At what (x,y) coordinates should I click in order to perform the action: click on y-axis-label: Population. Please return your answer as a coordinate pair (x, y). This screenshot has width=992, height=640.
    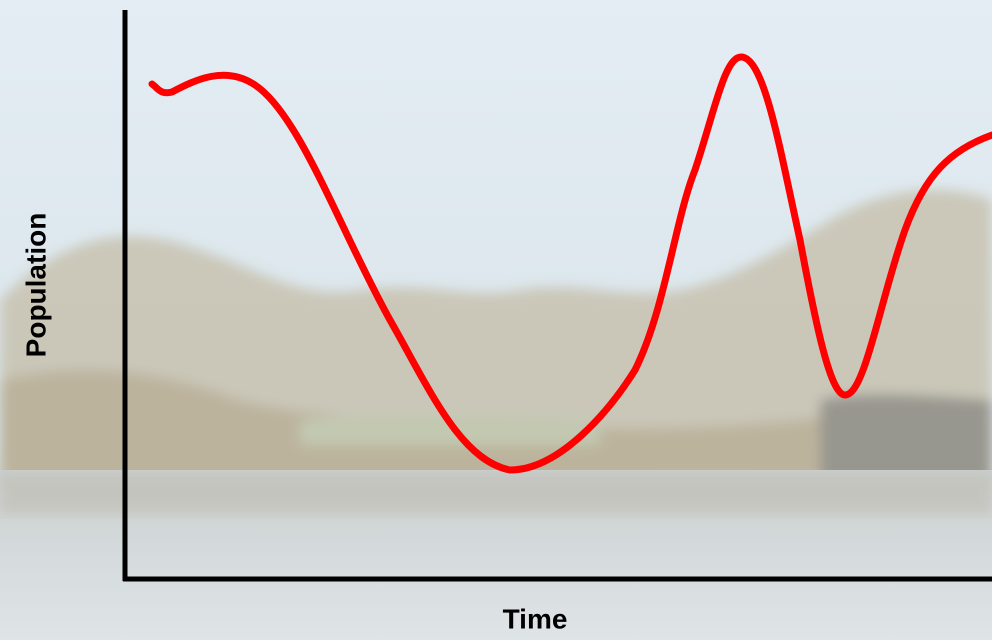
    Looking at the image, I should click on (35, 285).